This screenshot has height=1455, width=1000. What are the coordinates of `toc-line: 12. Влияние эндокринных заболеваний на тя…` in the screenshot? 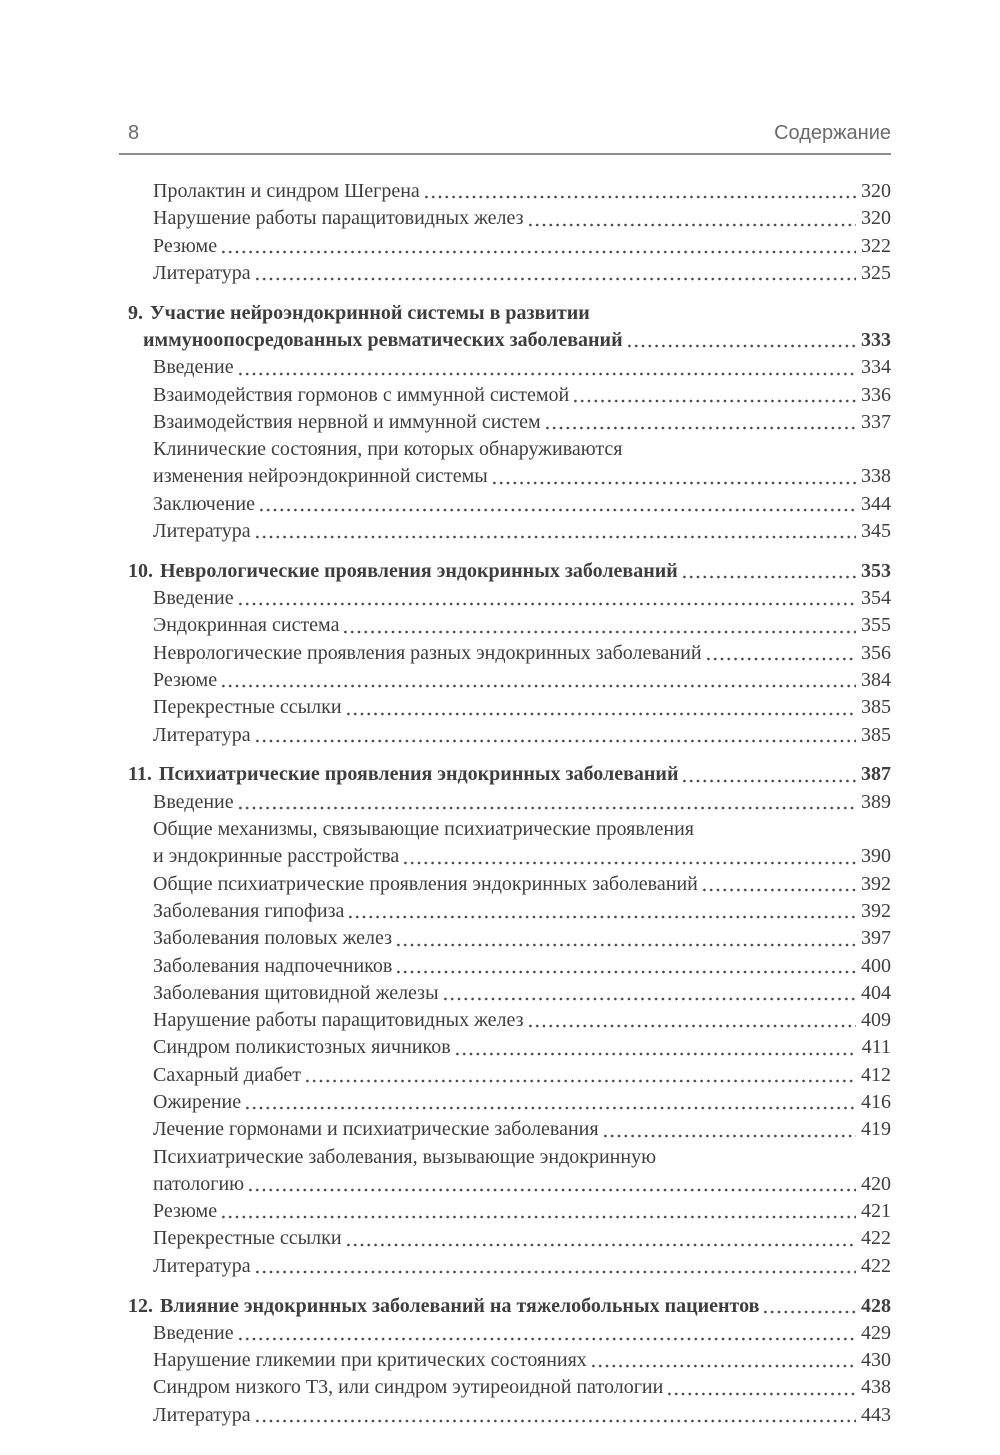 It's located at (509, 1306).